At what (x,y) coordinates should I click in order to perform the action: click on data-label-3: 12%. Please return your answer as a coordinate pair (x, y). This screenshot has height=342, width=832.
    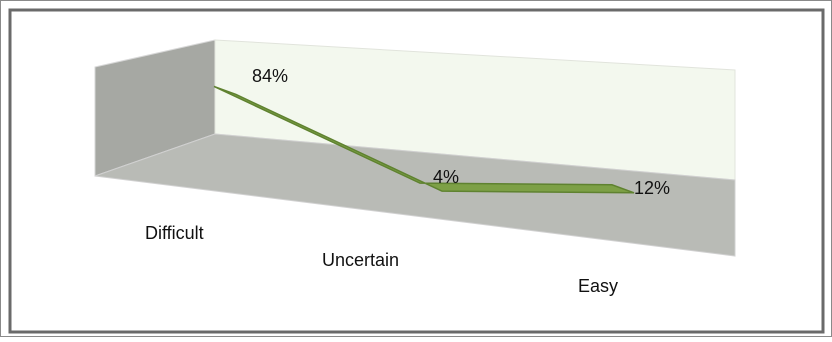
    Looking at the image, I should click on (652, 188).